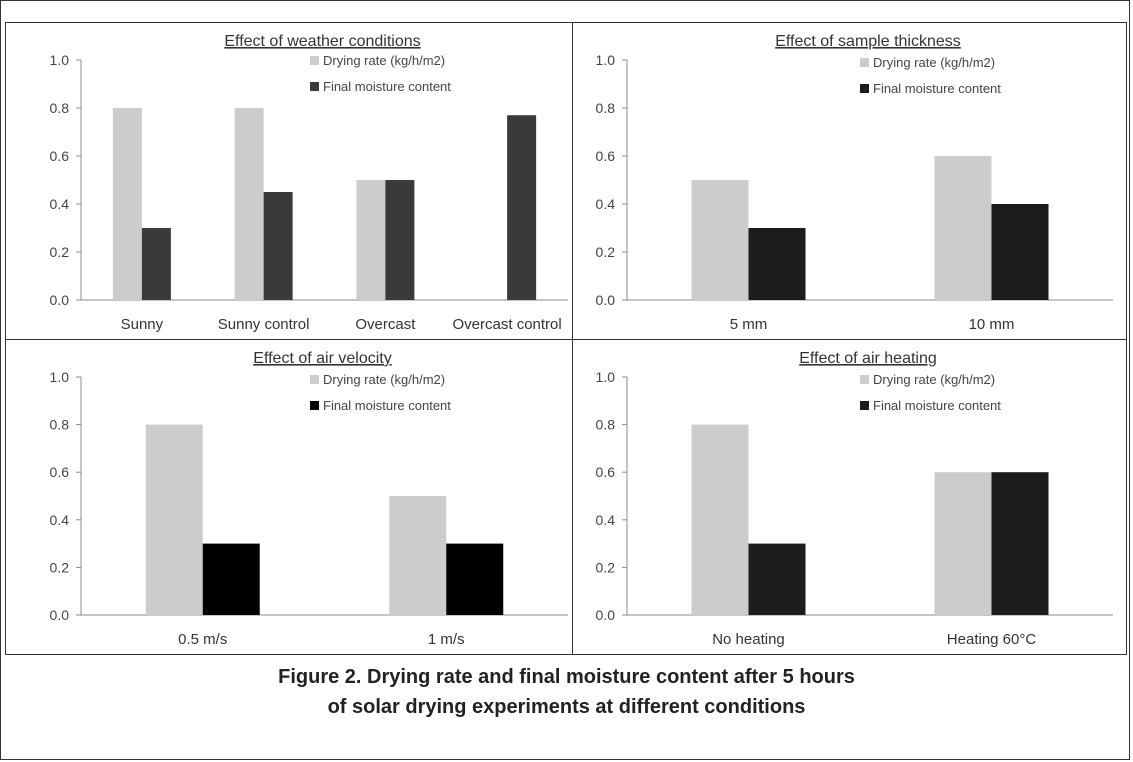  I want to click on chart-title: Effect of sample thickness, so click(868, 41).